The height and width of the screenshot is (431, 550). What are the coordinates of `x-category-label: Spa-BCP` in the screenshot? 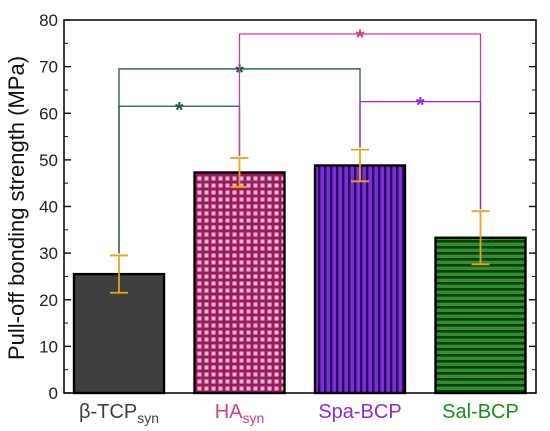 It's located at (359, 412).